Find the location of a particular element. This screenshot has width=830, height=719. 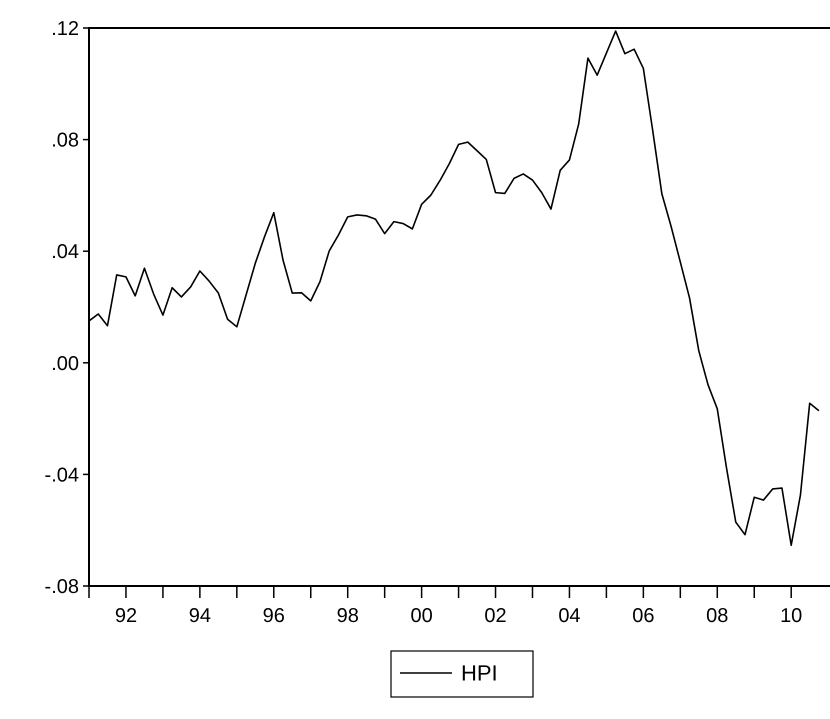

x-tick-label: 06 is located at coordinates (643, 616).